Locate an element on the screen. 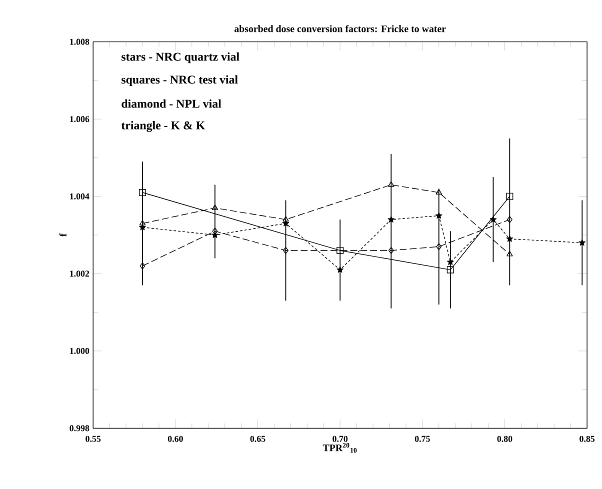 The height and width of the screenshot is (489, 602). x-tick-label: 0.85 is located at coordinates (587, 439).